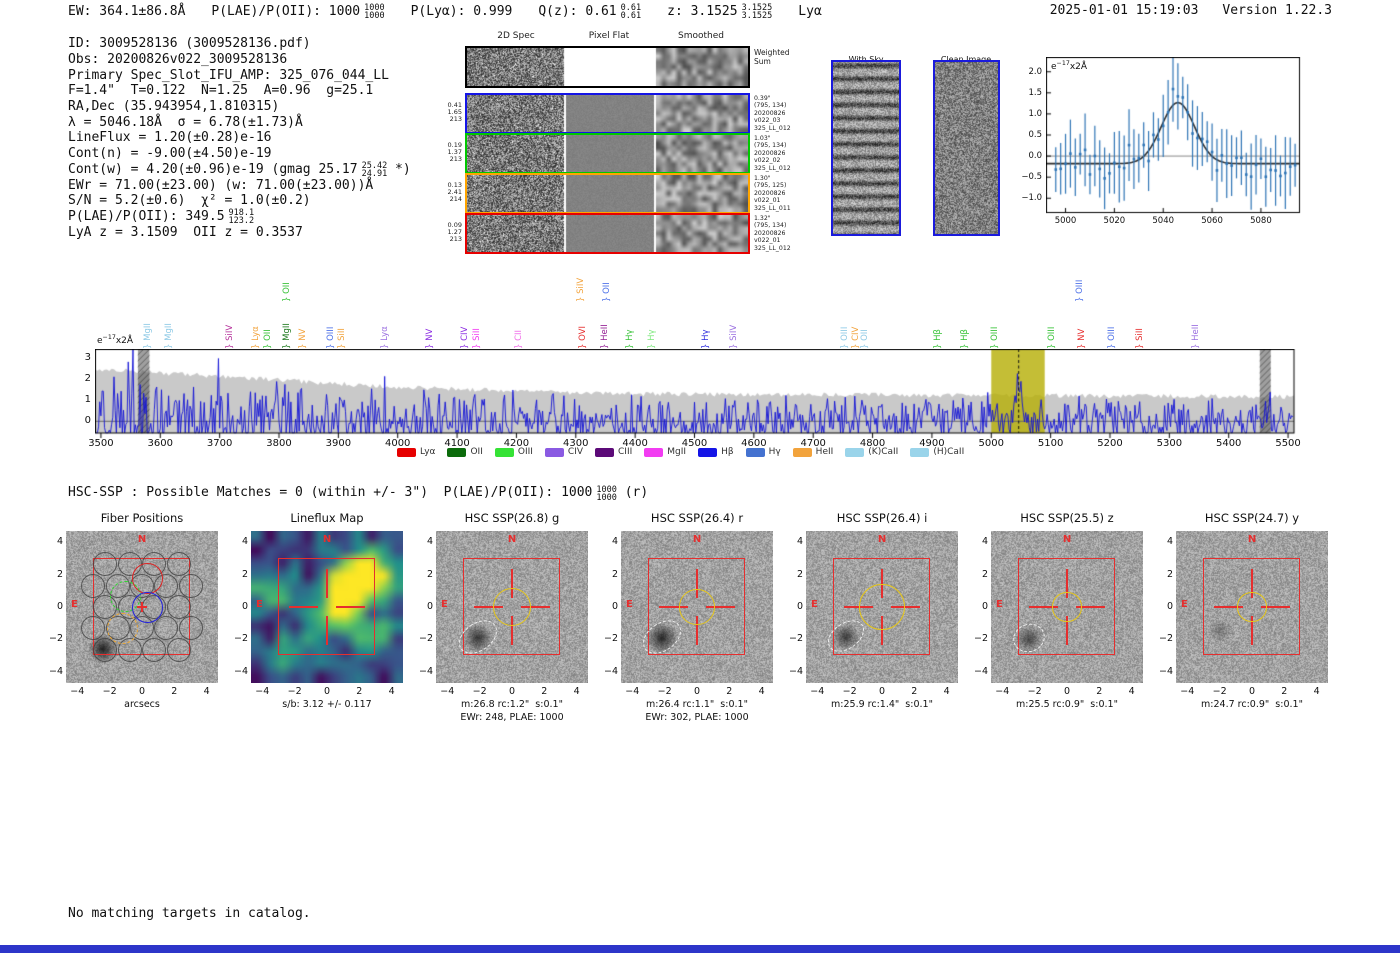 The image size is (1400, 953). What do you see at coordinates (449, 232) in the screenshot?
I see `spec2d-row-left-labels: 0.09 1.27 213` at bounding box center [449, 232].